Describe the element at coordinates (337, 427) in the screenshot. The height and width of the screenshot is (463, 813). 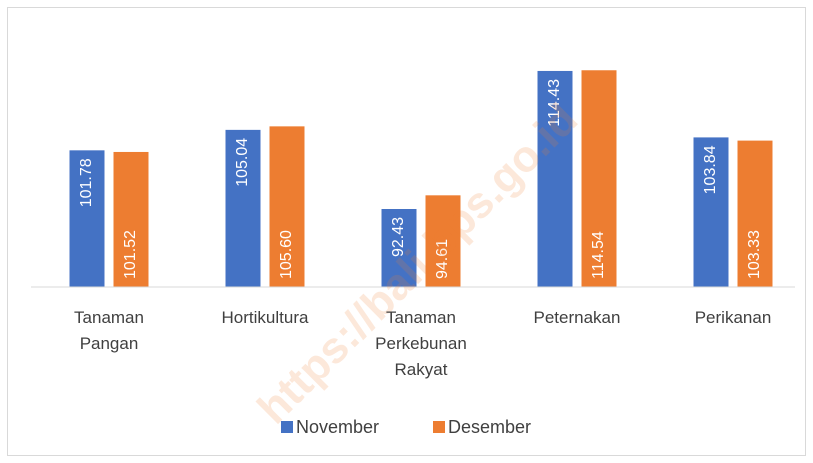
I see `legend-label: November` at that location.